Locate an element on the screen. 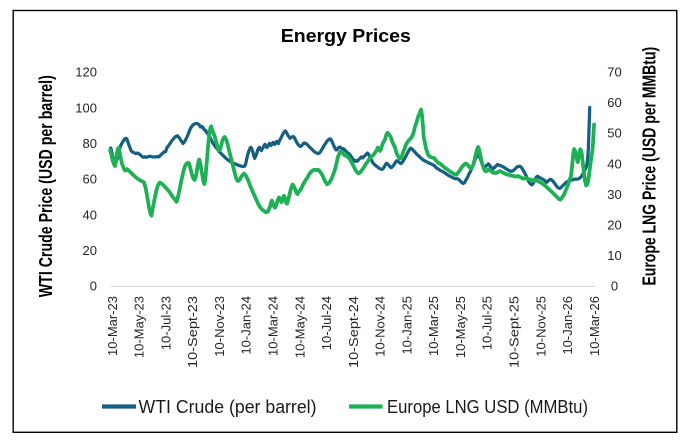 The height and width of the screenshot is (440, 684). svg-text: 10-Jan-25 is located at coordinates (406, 325).